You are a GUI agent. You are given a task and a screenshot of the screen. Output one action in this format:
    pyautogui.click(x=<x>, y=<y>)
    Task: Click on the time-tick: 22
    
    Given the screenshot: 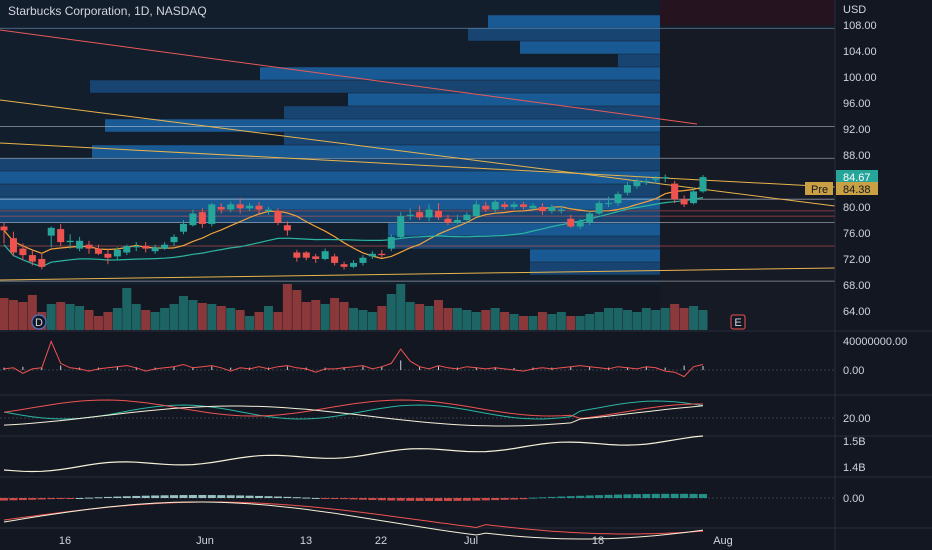 What is the action you would take?
    pyautogui.click(x=381, y=541)
    